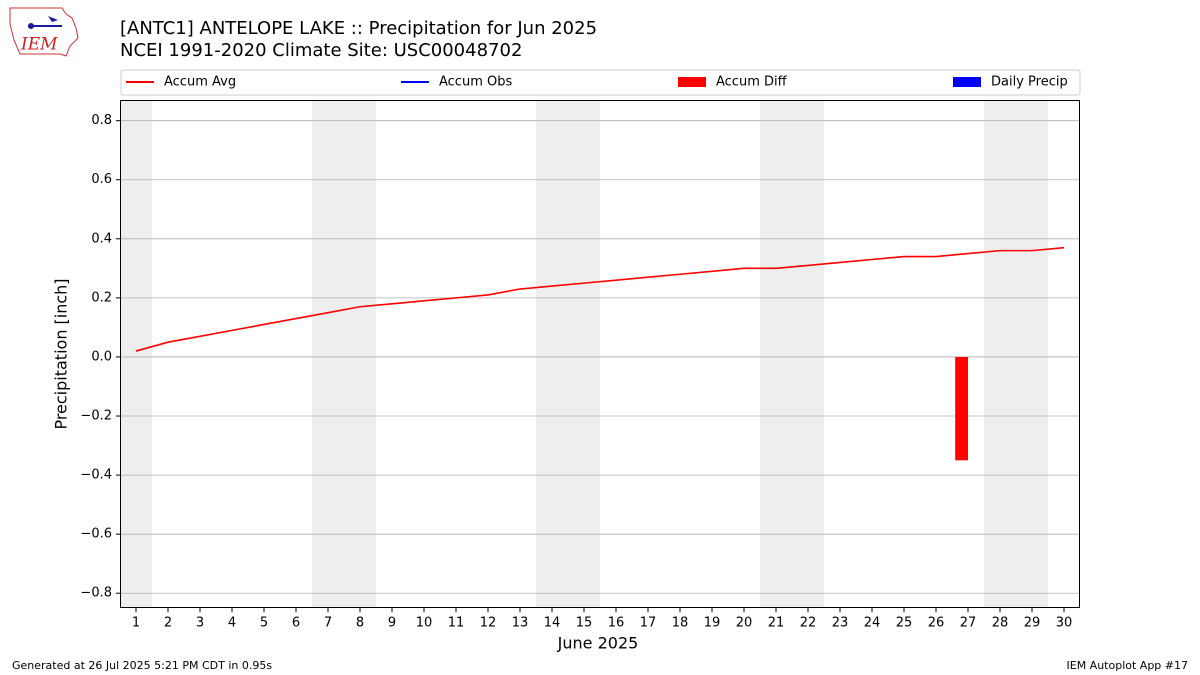 The image size is (1200, 675). What do you see at coordinates (264, 623) in the screenshot?
I see `x-tick-label: 5` at bounding box center [264, 623].